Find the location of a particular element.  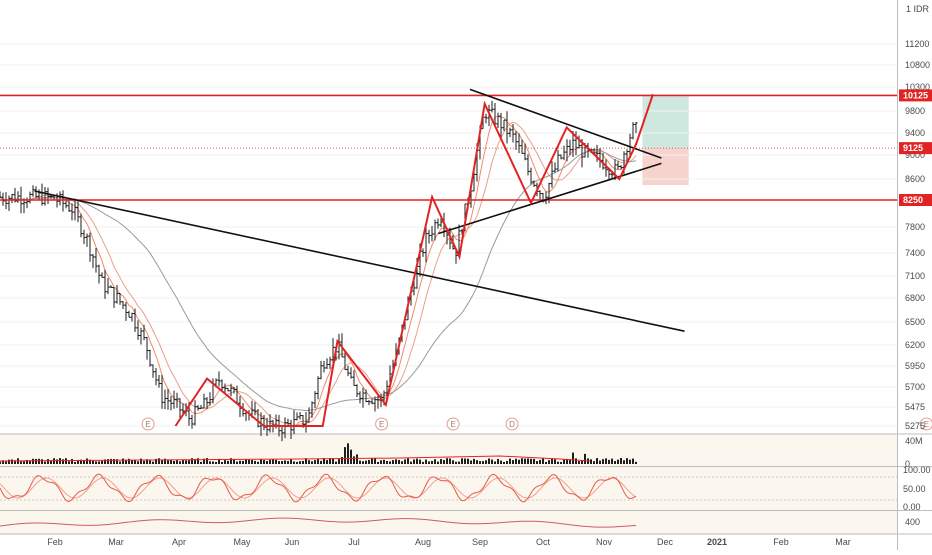

y-tick-label: 6500 is located at coordinates (915, 322).